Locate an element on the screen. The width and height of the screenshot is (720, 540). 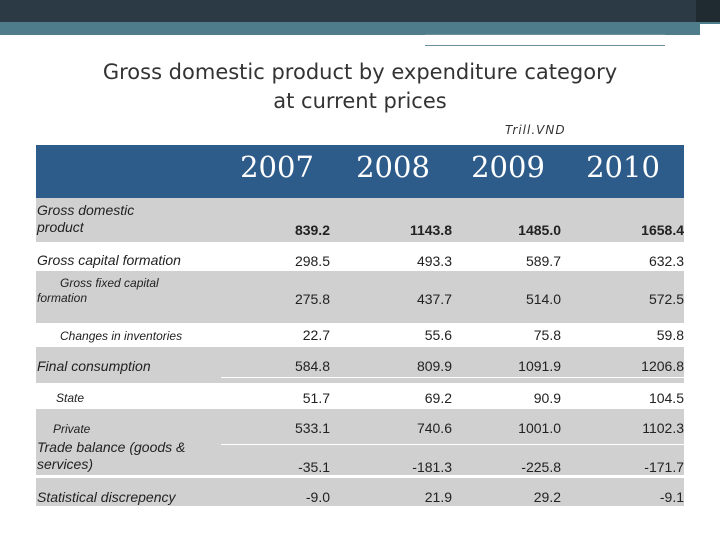
row-label-gross-fixed-capital-formation: Gross fixed capital formation is located at coordinates (98, 290).